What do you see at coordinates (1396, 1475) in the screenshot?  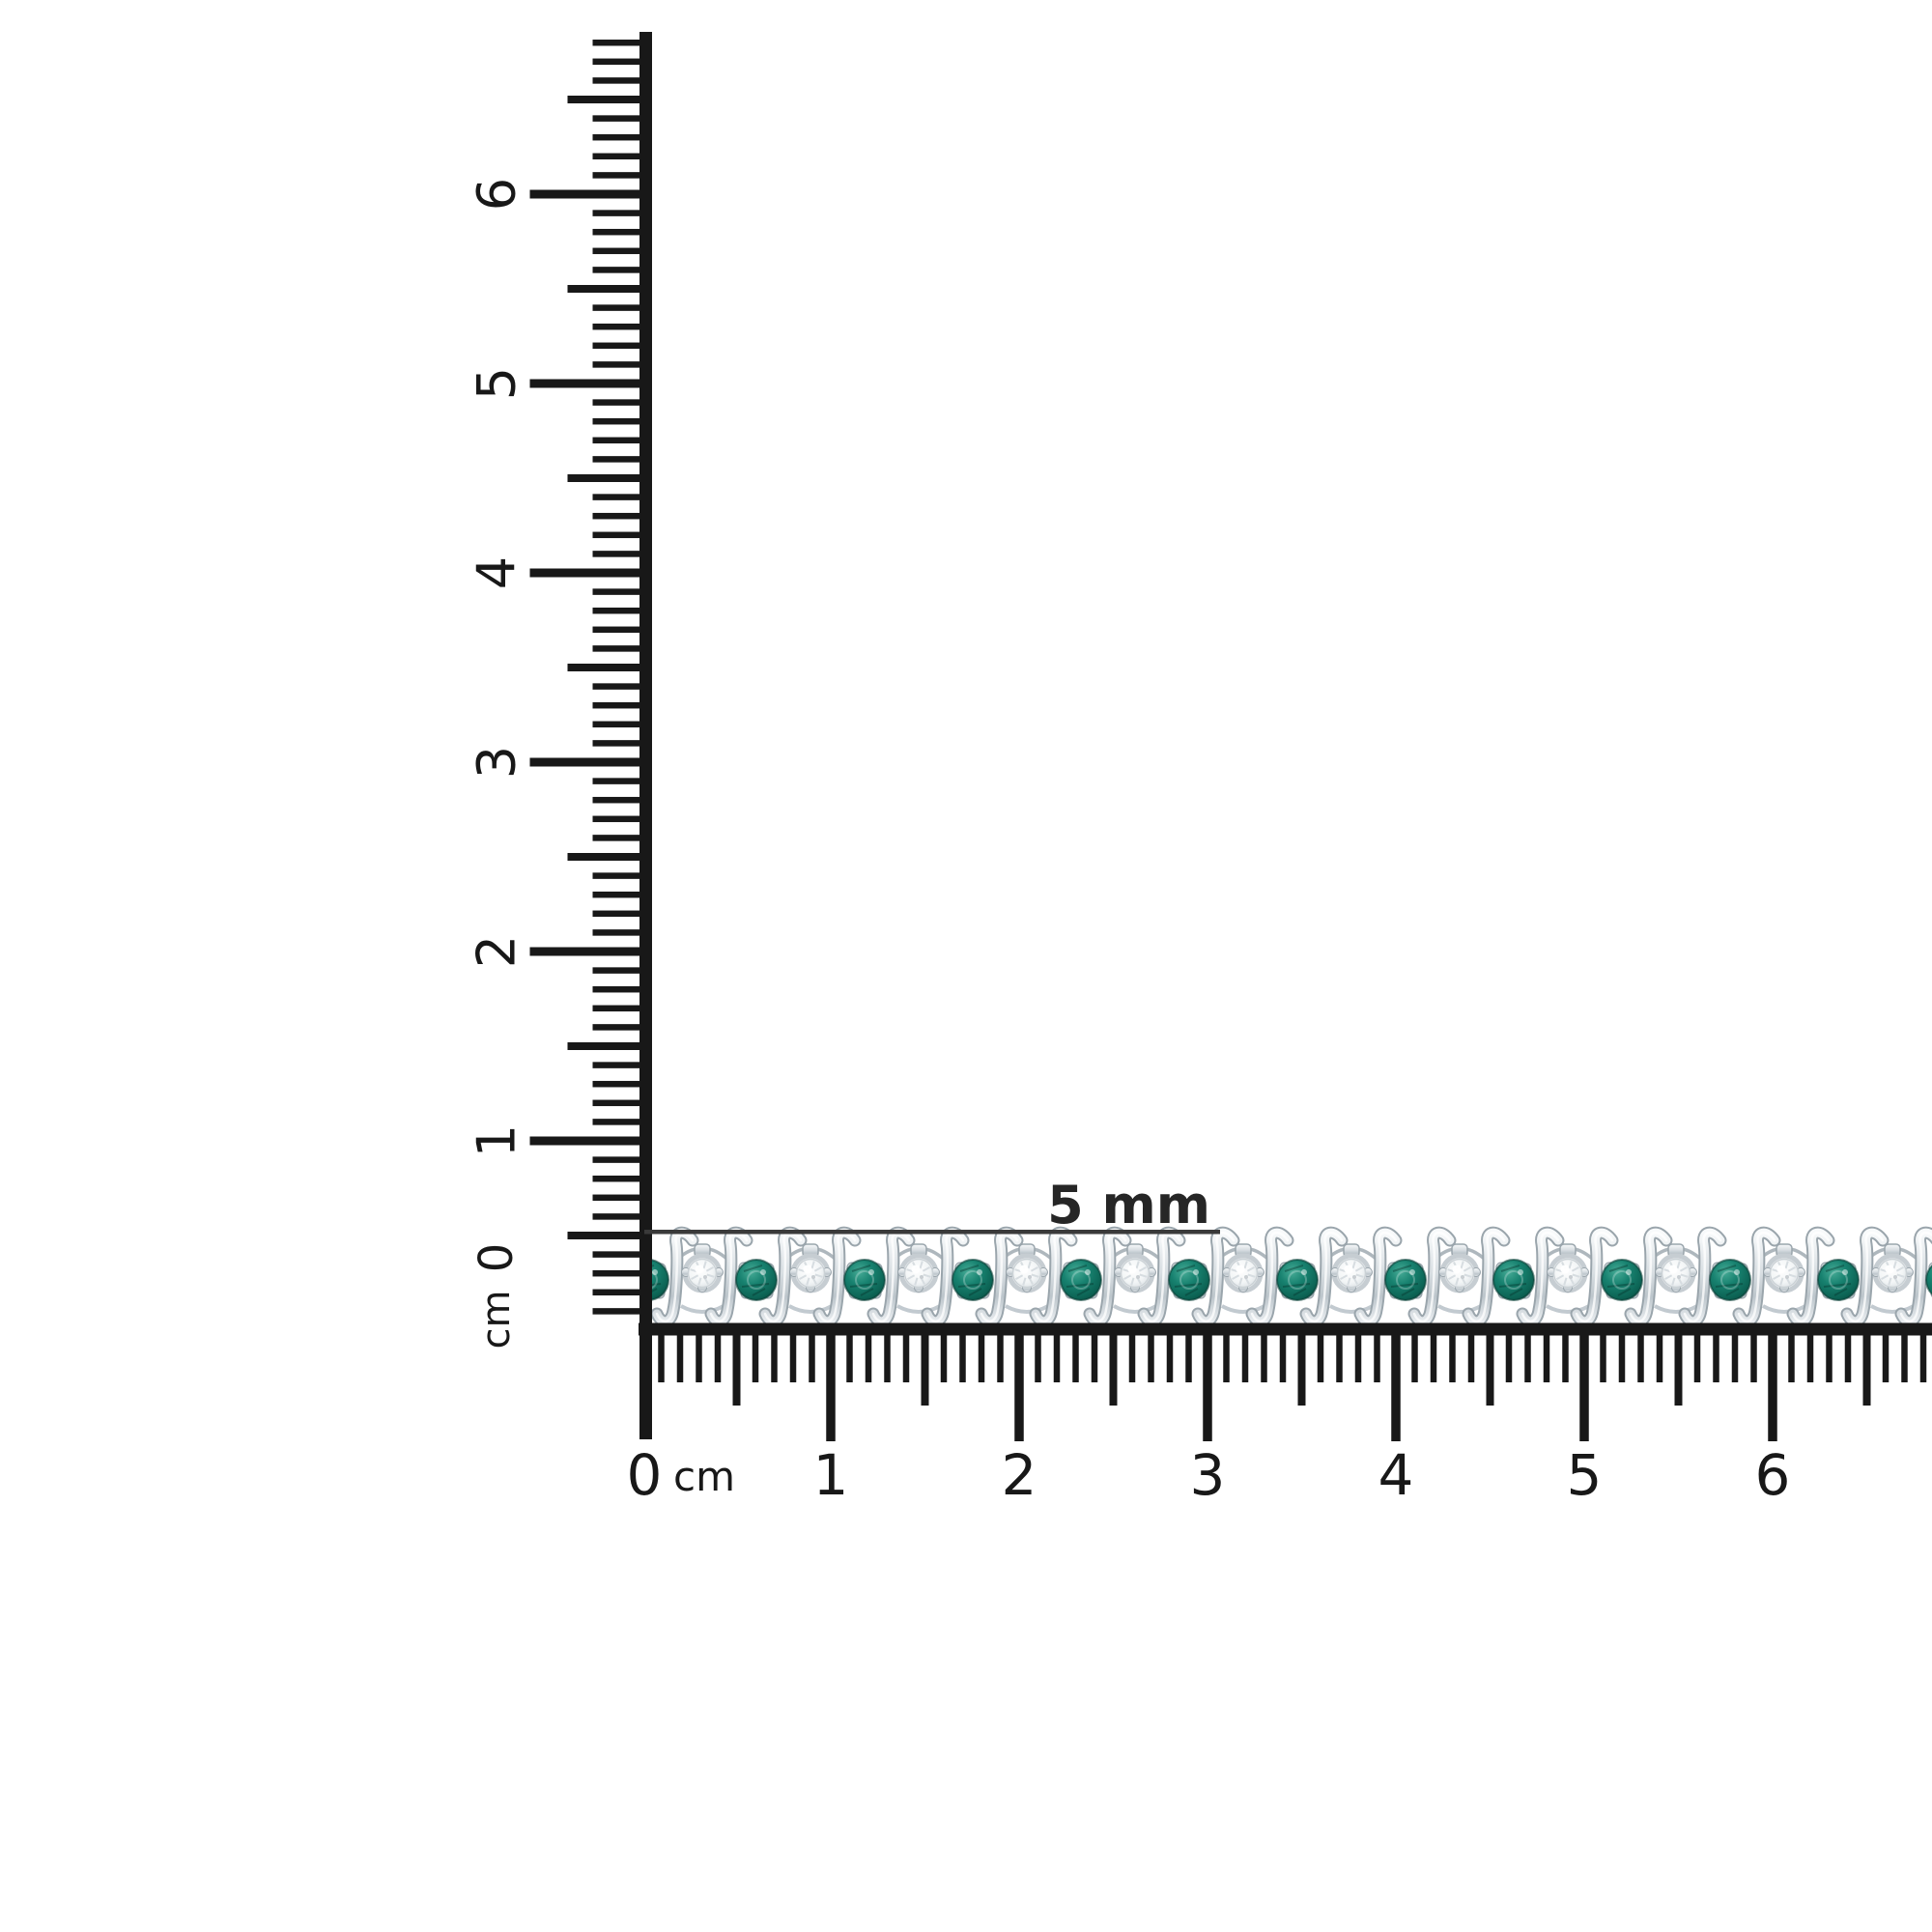 I see `horizontal-tick-label-4: 4` at bounding box center [1396, 1475].